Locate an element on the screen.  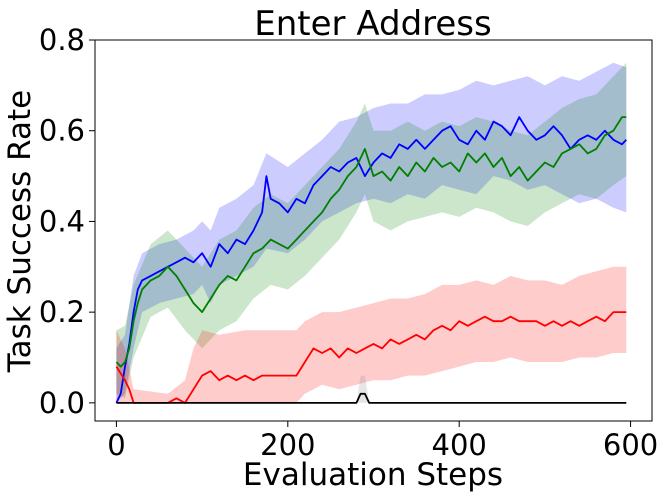
y-axis-ticks: 0.0 0.2 0.4 0.6 0.8 is located at coordinates (67, 221).